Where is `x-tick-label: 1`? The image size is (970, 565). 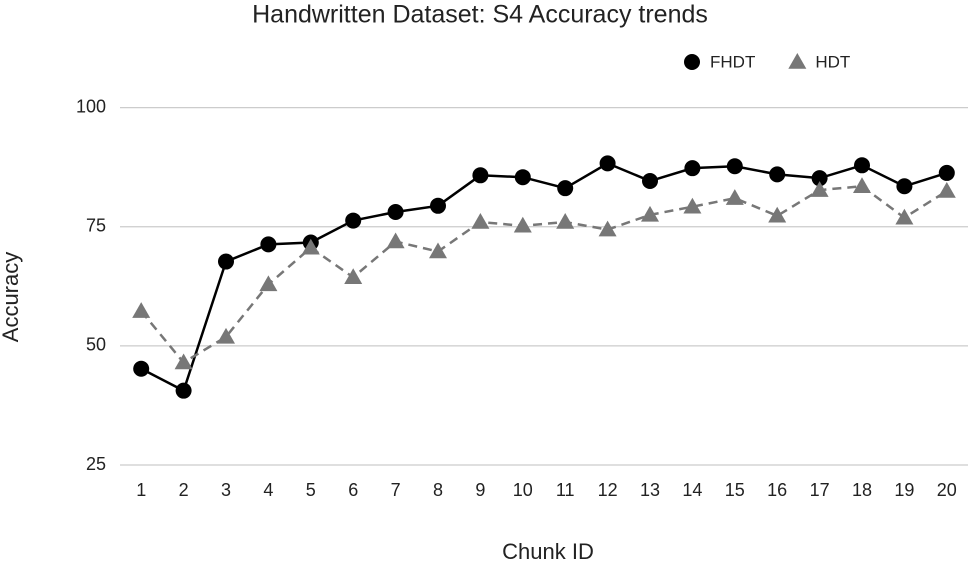
x-tick-label: 1 is located at coordinates (141, 490).